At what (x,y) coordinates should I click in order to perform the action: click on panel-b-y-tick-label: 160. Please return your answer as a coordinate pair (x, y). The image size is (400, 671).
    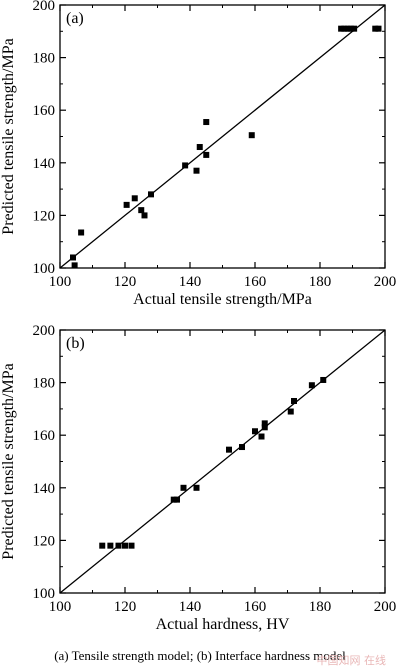
    Looking at the image, I should click on (44, 436).